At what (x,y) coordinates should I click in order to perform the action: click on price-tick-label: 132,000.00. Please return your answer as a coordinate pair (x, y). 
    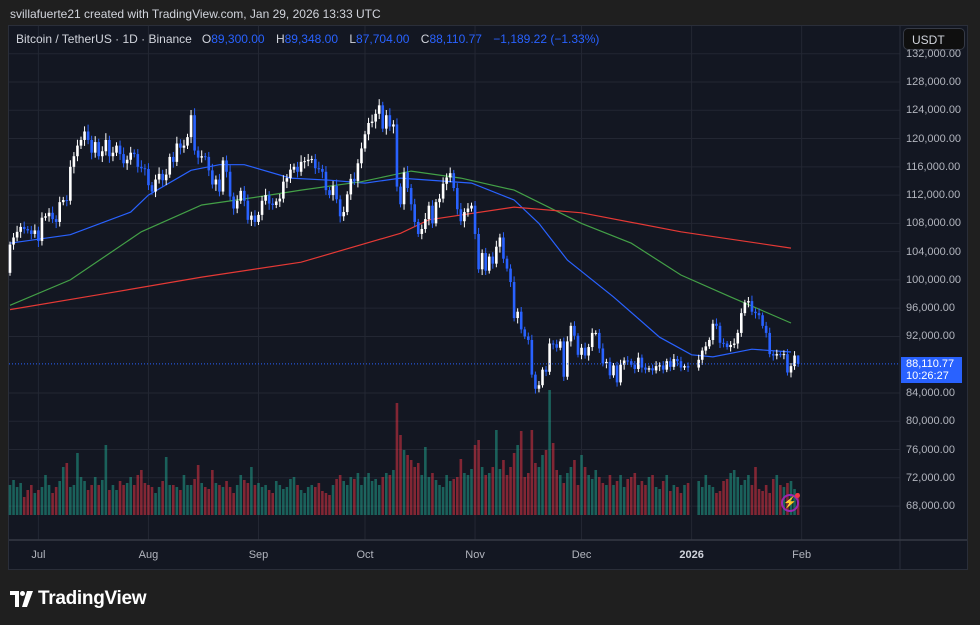
    Looking at the image, I should click on (934, 53).